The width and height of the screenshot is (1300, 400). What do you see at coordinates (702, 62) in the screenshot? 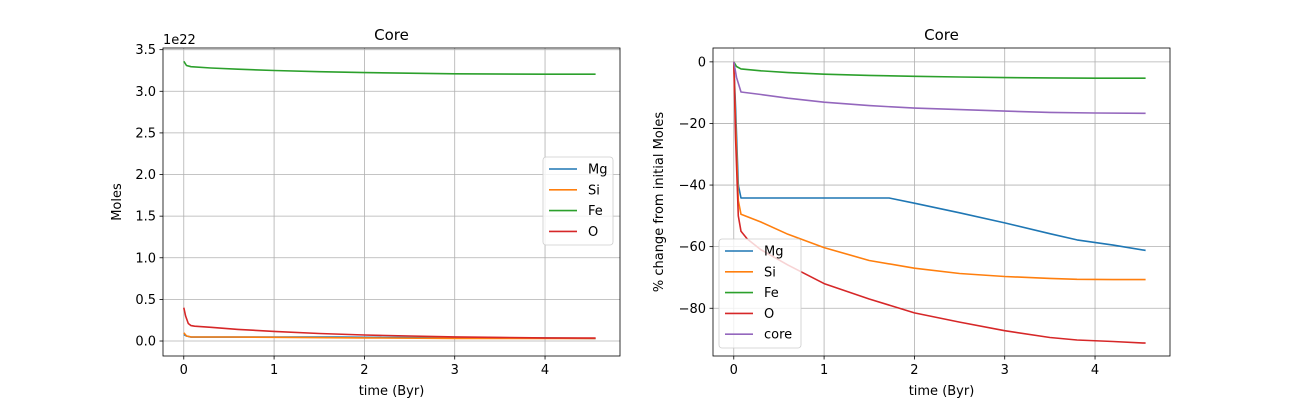
I see `y-tick-label: 0` at bounding box center [702, 62].